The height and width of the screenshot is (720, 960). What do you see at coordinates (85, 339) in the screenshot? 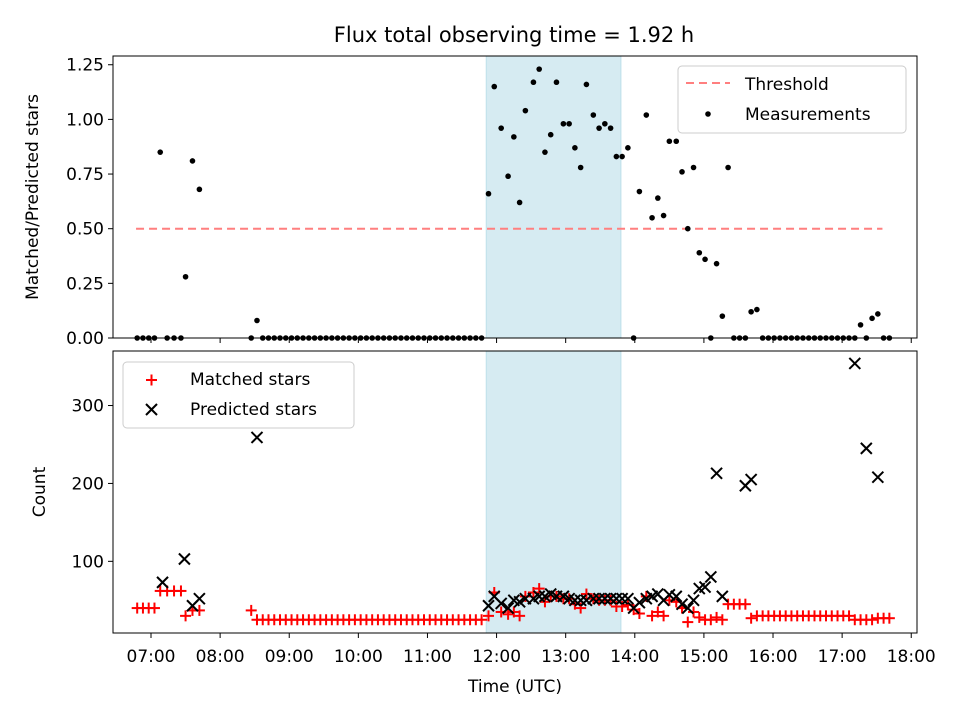
I see `y-tick-label: 0.00` at bounding box center [85, 339].